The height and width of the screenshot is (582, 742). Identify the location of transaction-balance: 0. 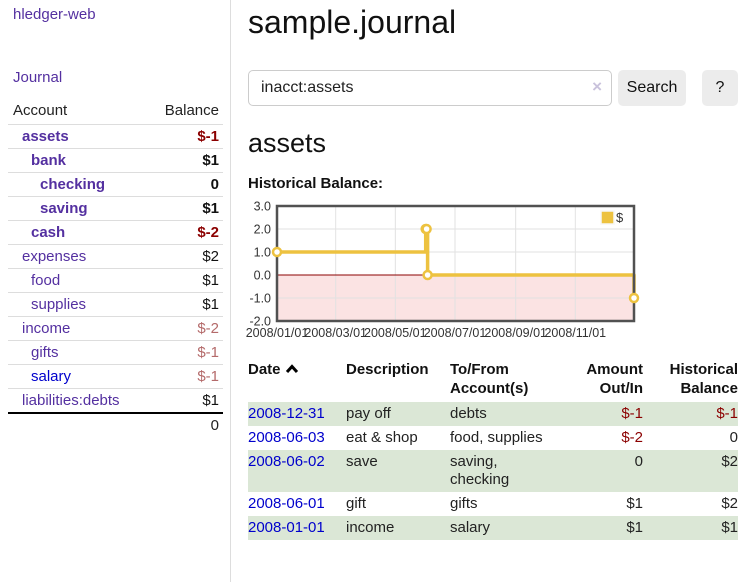
(733, 437).